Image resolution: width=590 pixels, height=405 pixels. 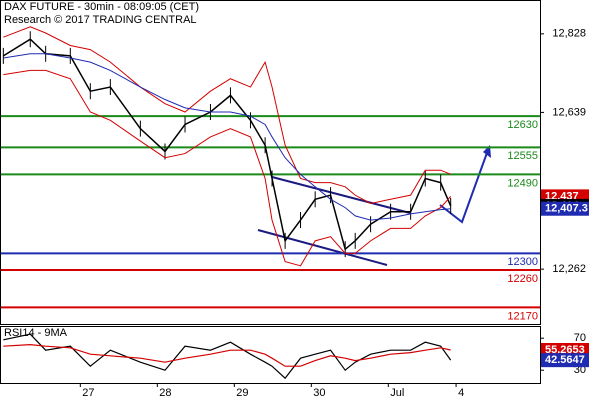 I want to click on rsi-frame, so click(x=270, y=355).